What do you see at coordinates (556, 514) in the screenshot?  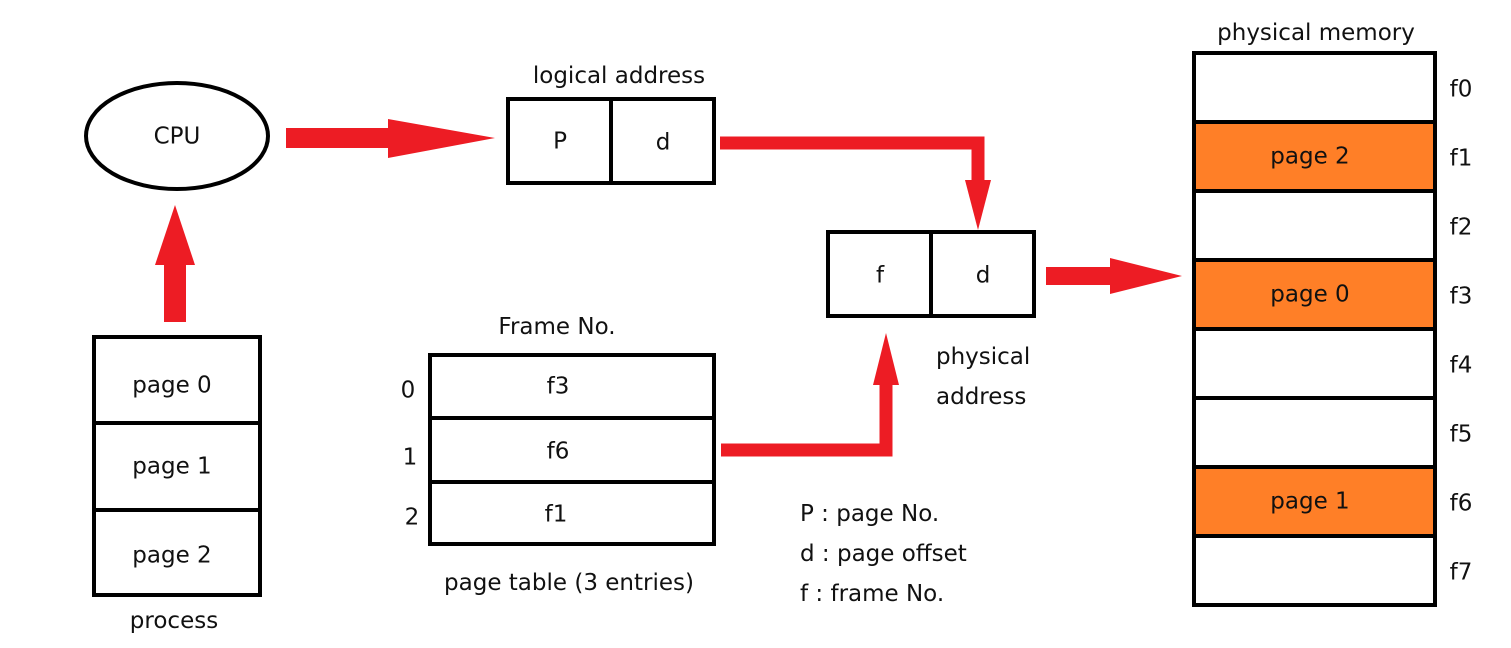 I see `page-table-entry-2: f1` at bounding box center [556, 514].